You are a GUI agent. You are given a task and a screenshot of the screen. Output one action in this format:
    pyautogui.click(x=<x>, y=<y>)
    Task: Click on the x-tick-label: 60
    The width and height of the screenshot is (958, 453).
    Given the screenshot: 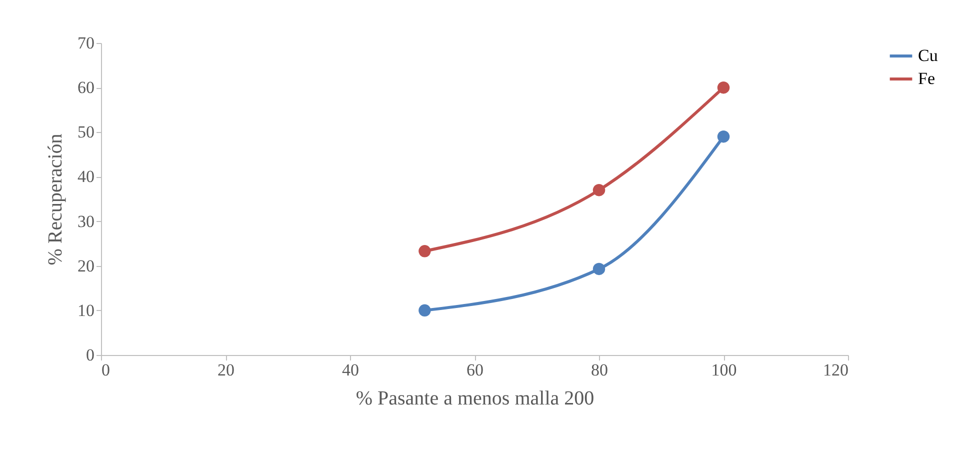 What is the action you would take?
    pyautogui.click(x=475, y=370)
    